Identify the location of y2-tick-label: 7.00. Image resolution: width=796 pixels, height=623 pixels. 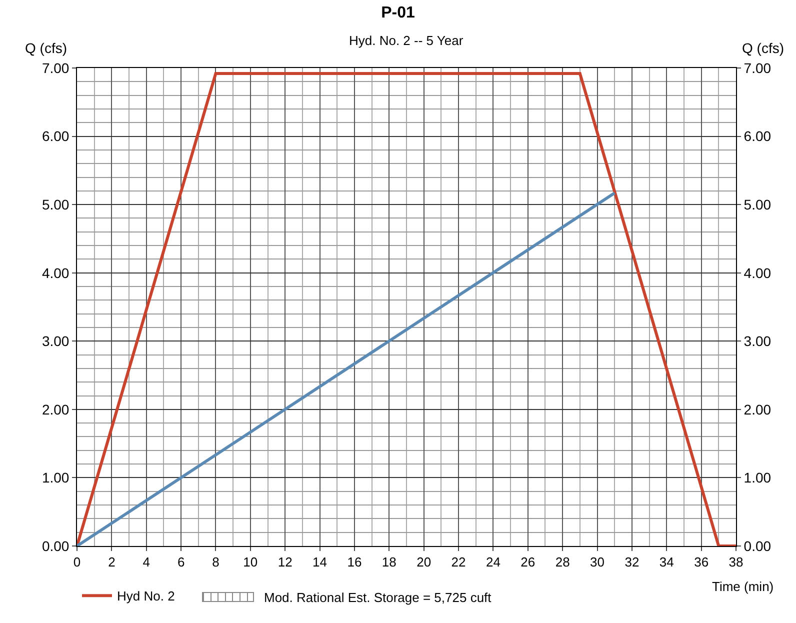
(758, 68).